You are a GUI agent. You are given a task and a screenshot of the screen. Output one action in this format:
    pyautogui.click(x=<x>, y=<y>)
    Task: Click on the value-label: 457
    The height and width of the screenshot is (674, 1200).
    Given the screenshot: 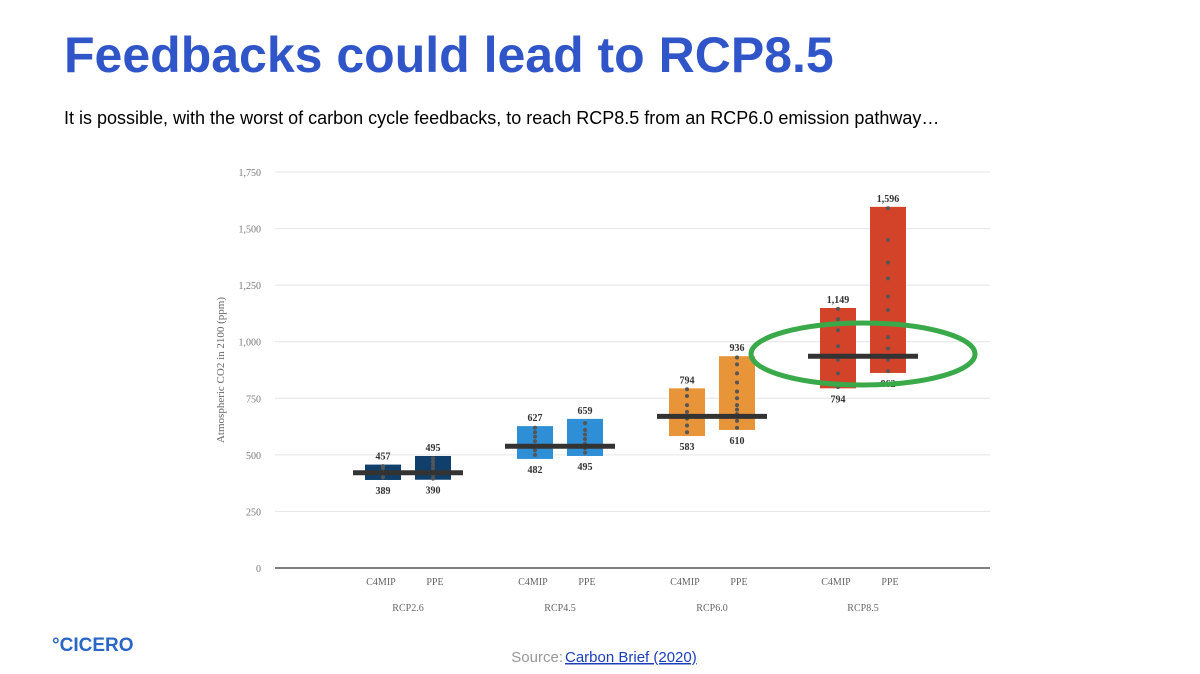 What is the action you would take?
    pyautogui.click(x=383, y=457)
    